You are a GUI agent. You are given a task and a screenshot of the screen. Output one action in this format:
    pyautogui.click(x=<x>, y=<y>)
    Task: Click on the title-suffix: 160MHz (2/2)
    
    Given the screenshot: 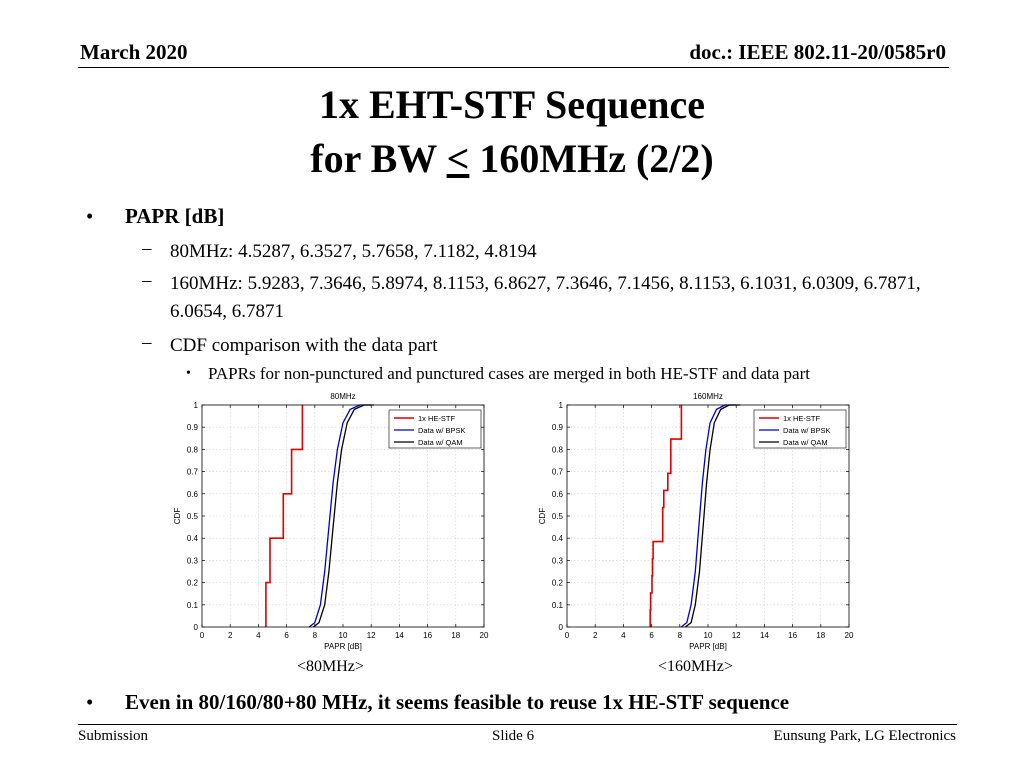 What is the action you would take?
    pyautogui.click(x=591, y=158)
    